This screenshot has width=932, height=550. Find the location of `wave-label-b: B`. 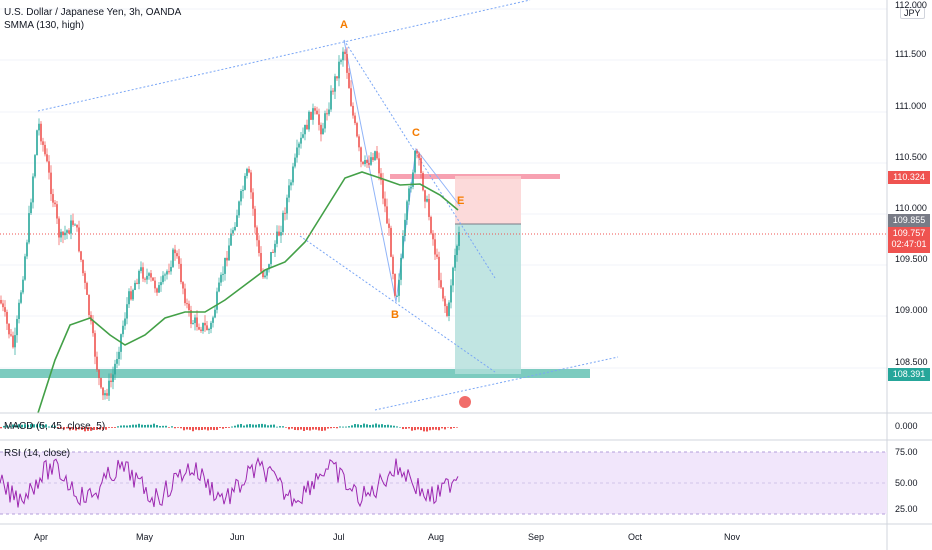

wave-label-b: B is located at coordinates (395, 315).